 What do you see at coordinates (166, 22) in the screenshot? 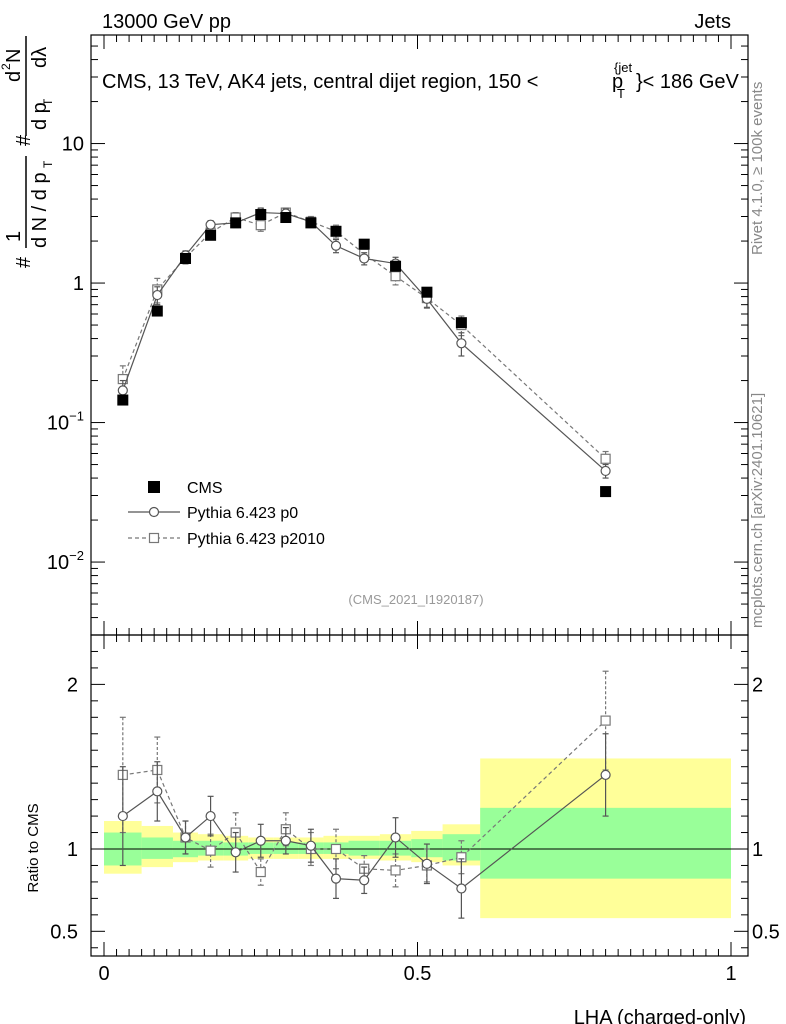
I see `collision-label: 13000 GeV pp` at bounding box center [166, 22].